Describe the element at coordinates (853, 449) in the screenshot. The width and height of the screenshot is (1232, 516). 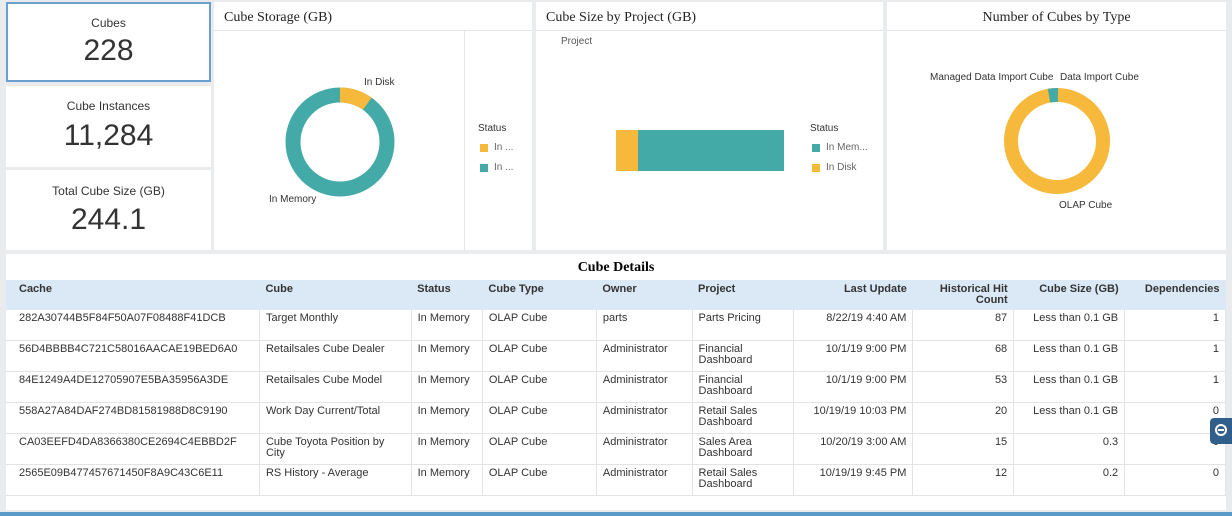
I see `cell-last-update: 10/20/19 3:00 AM` at that location.